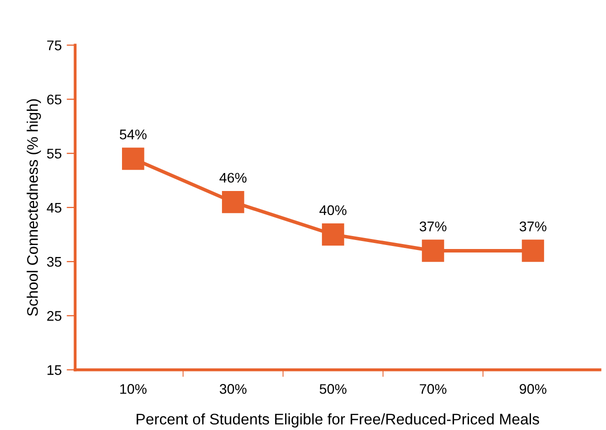 This screenshot has height=430, width=606. I want to click on x-tick-label: 90%, so click(533, 389).